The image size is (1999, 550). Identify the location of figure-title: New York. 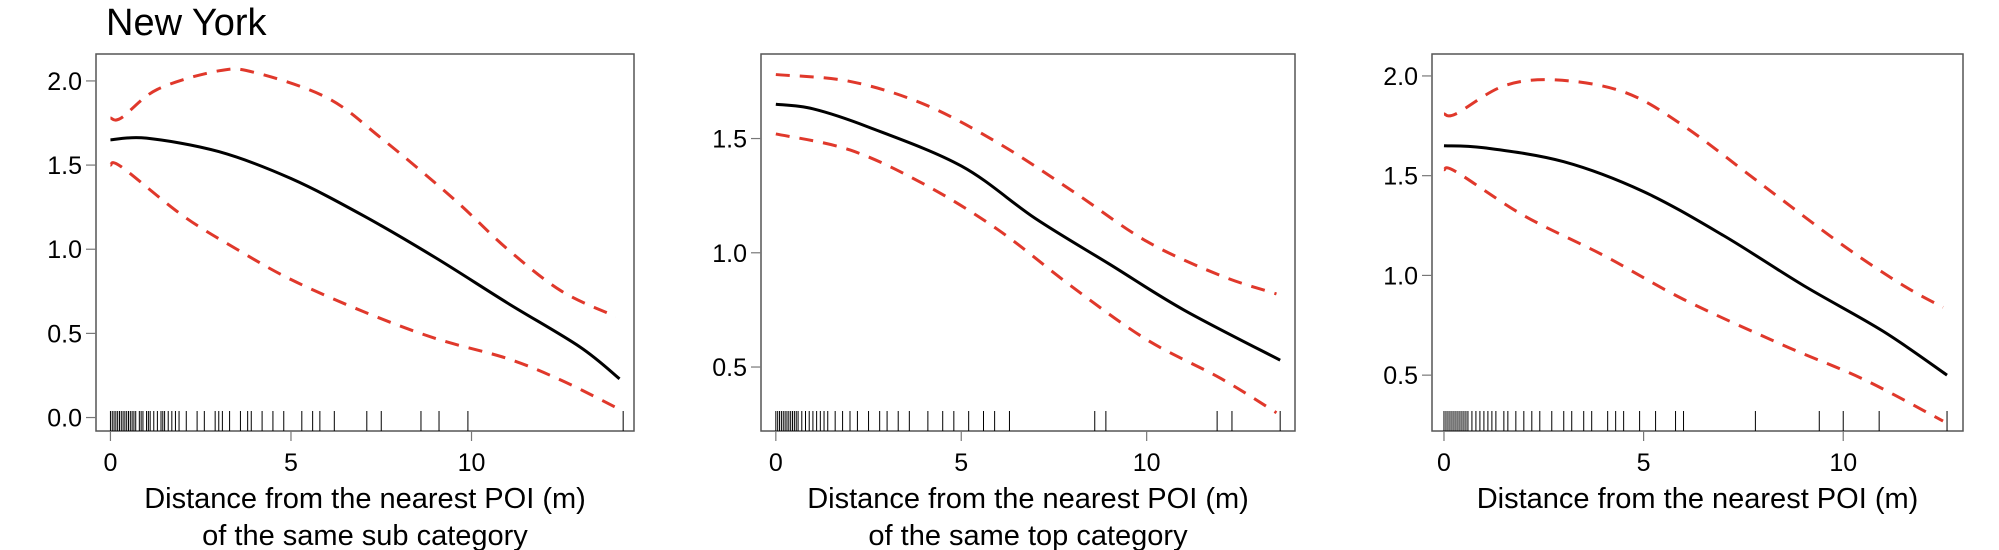
(186, 23).